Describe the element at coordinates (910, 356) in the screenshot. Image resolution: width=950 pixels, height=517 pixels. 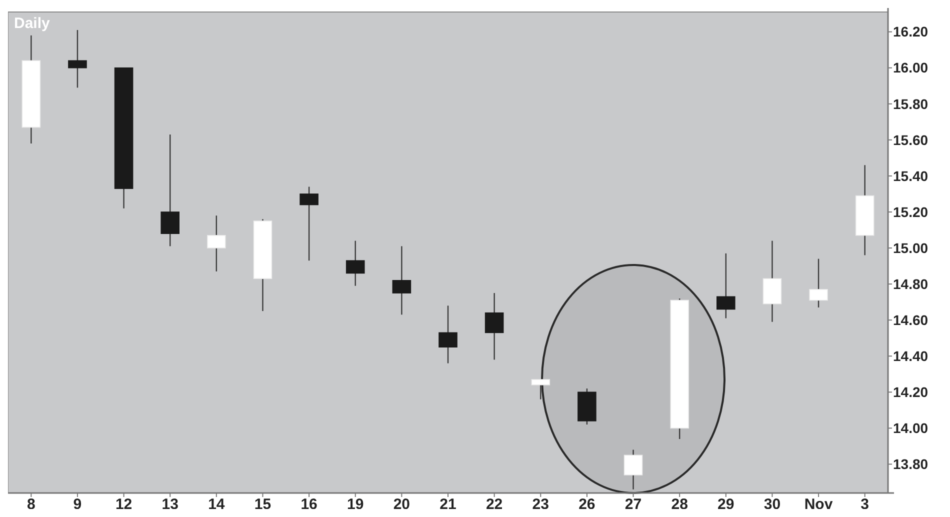
I see `y-tick-label: 14.40` at that location.